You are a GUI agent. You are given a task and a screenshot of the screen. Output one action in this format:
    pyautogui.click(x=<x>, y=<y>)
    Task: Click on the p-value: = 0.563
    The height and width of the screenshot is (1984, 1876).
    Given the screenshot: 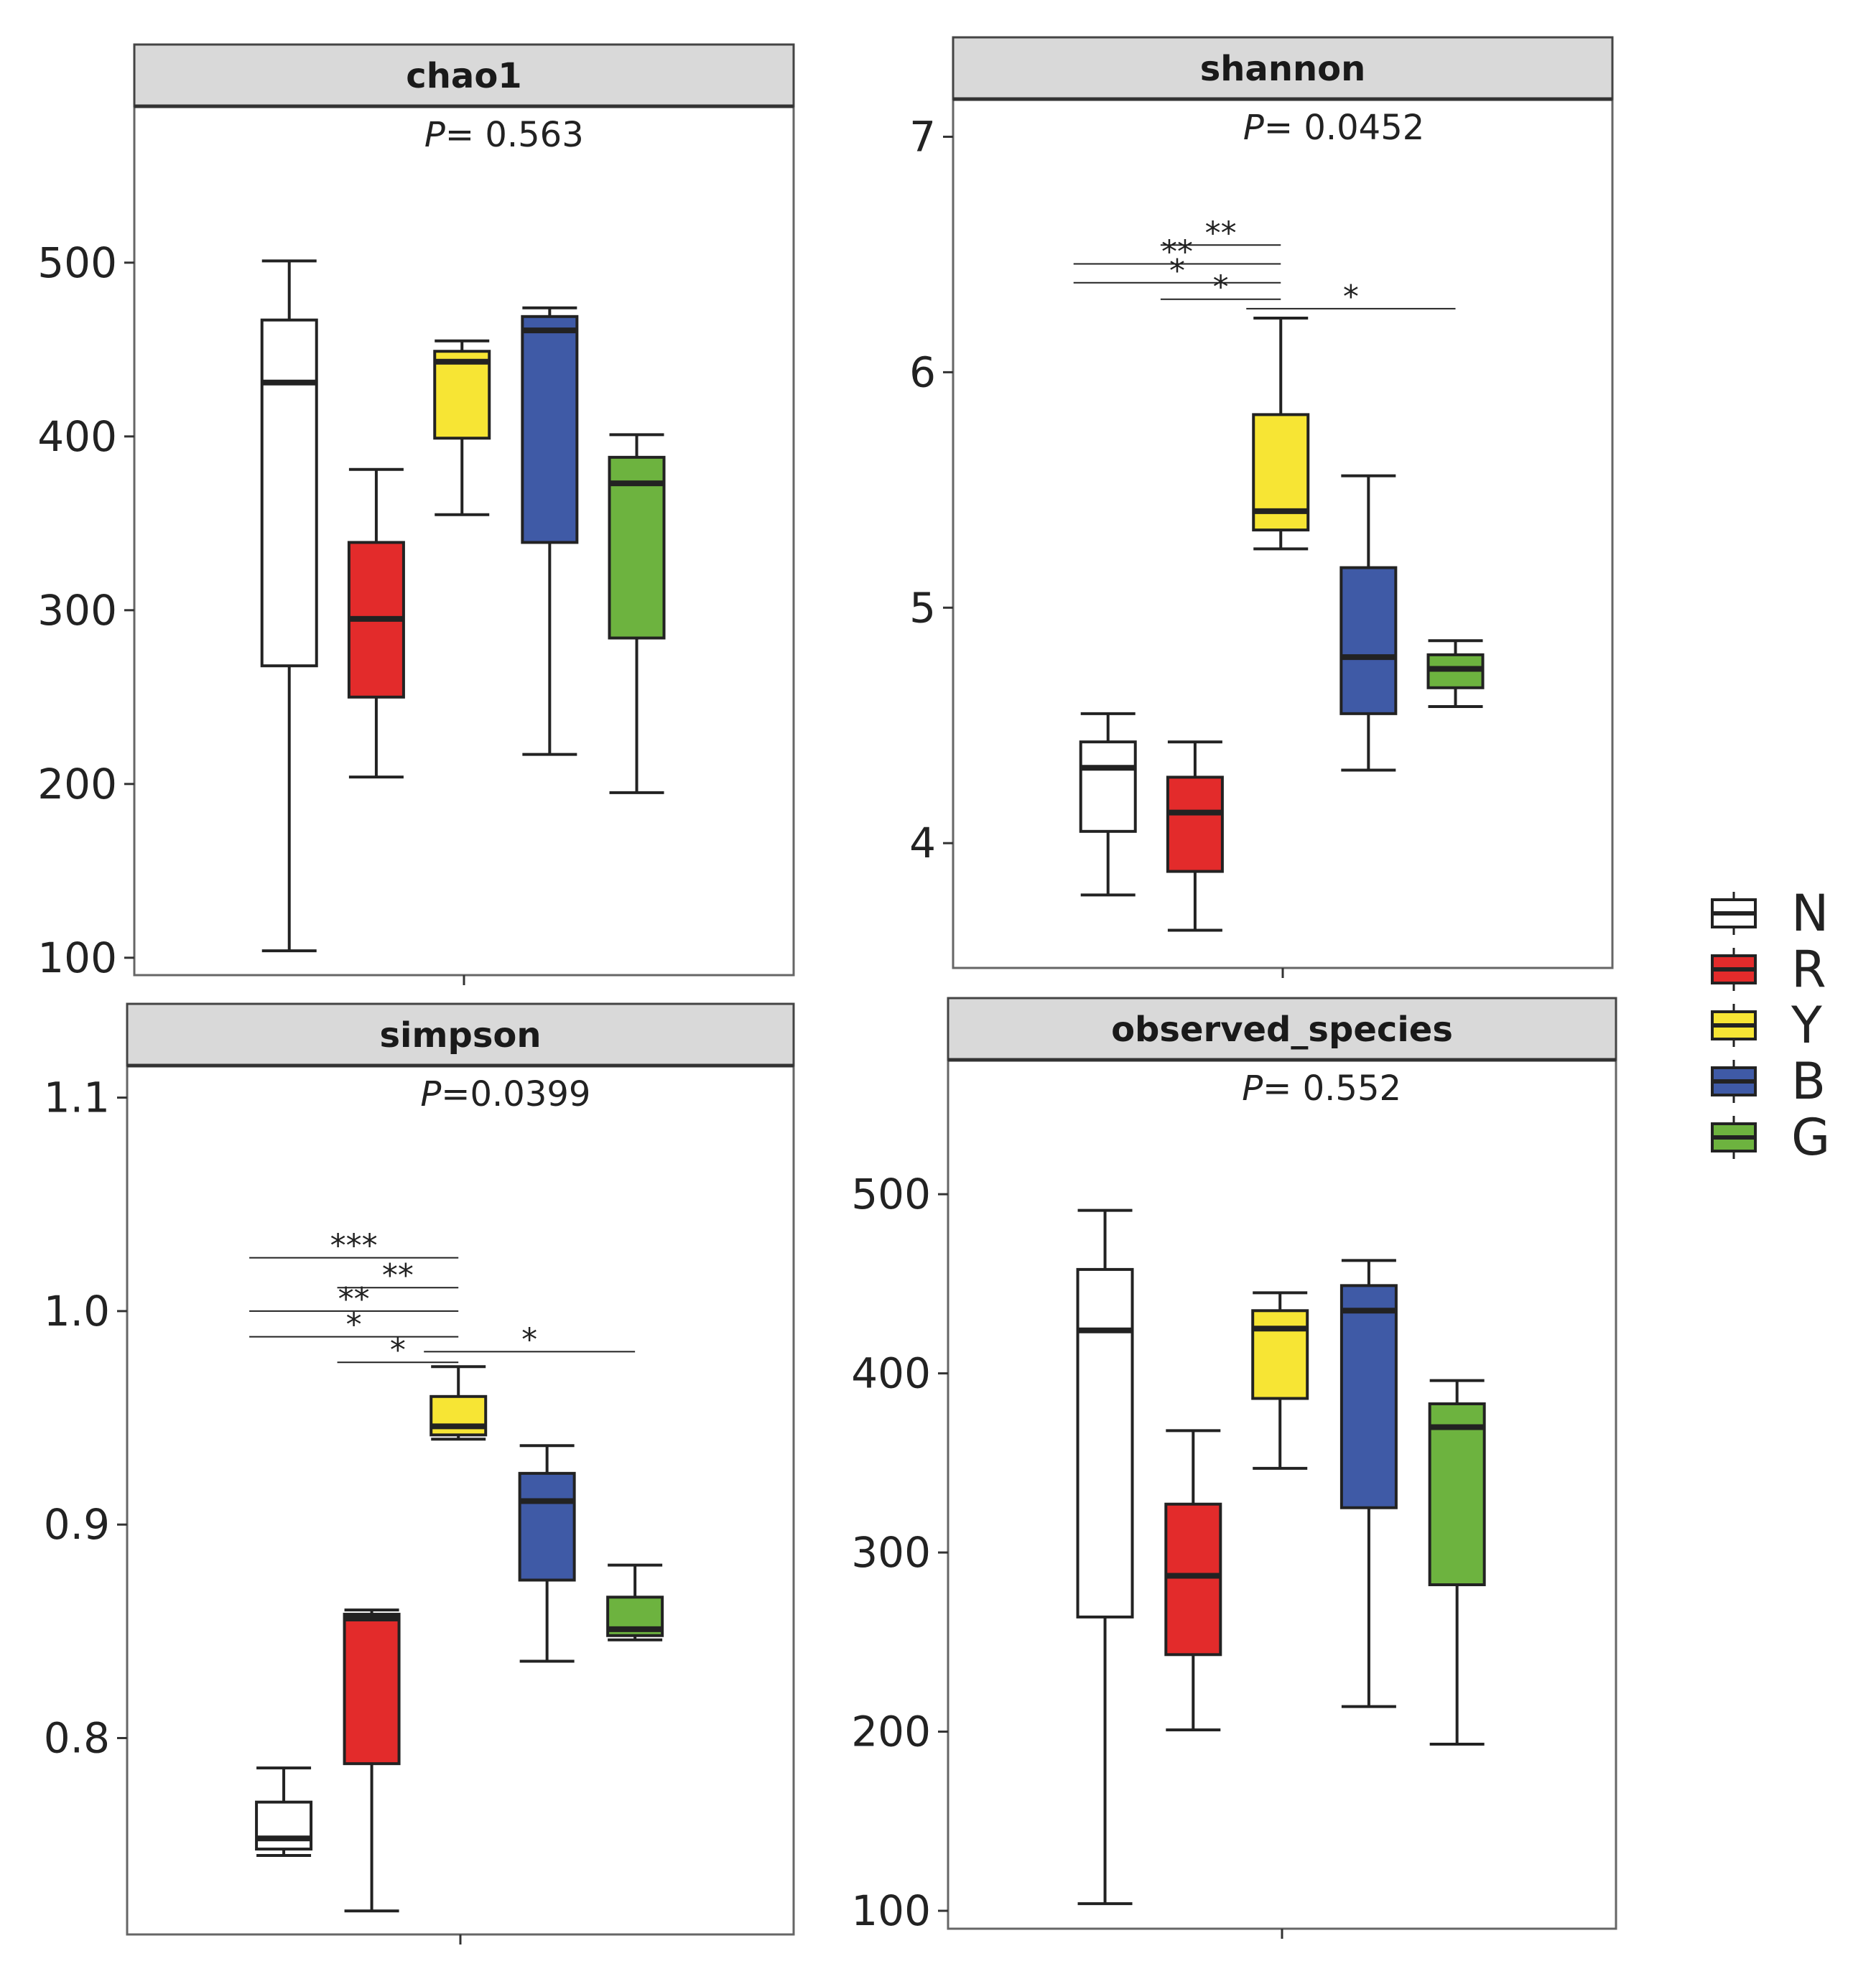 What is the action you would take?
    pyautogui.click(x=514, y=135)
    